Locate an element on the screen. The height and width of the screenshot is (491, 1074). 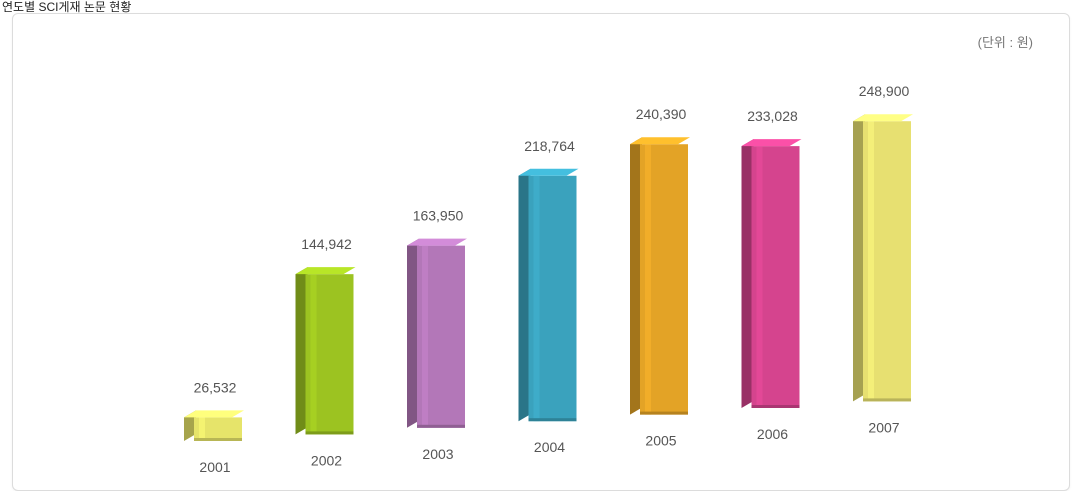
bar-value-label: 218,764 is located at coordinates (549, 146).